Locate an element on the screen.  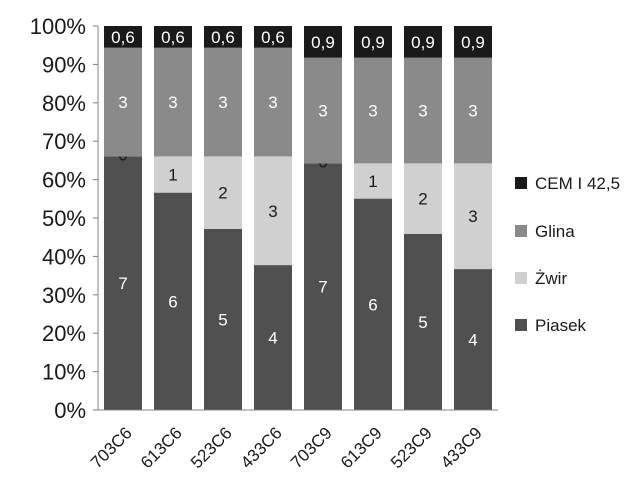
x-tick-label: 433C9 is located at coordinates (461, 447).